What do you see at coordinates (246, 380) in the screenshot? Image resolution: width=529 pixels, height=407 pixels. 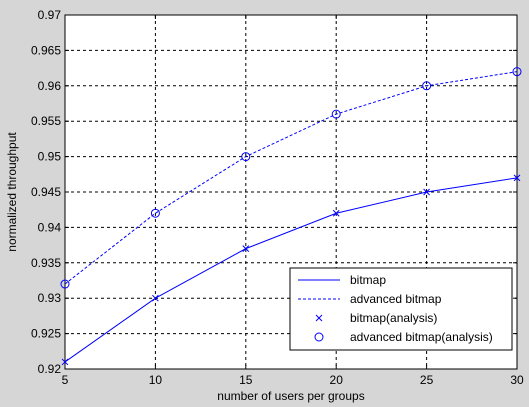 I see `x-tick-label: 15` at bounding box center [246, 380].